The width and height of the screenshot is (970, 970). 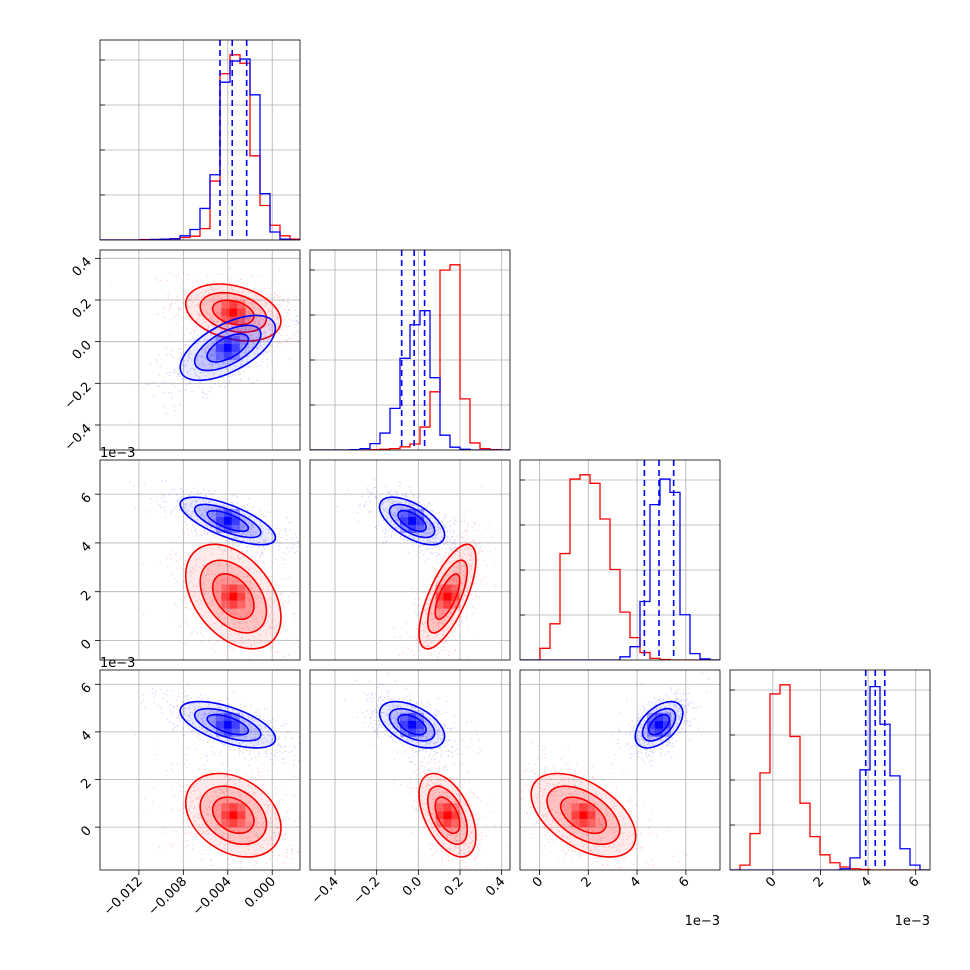 I want to click on x-tick-label-p3: 2, so click(x=819, y=882).